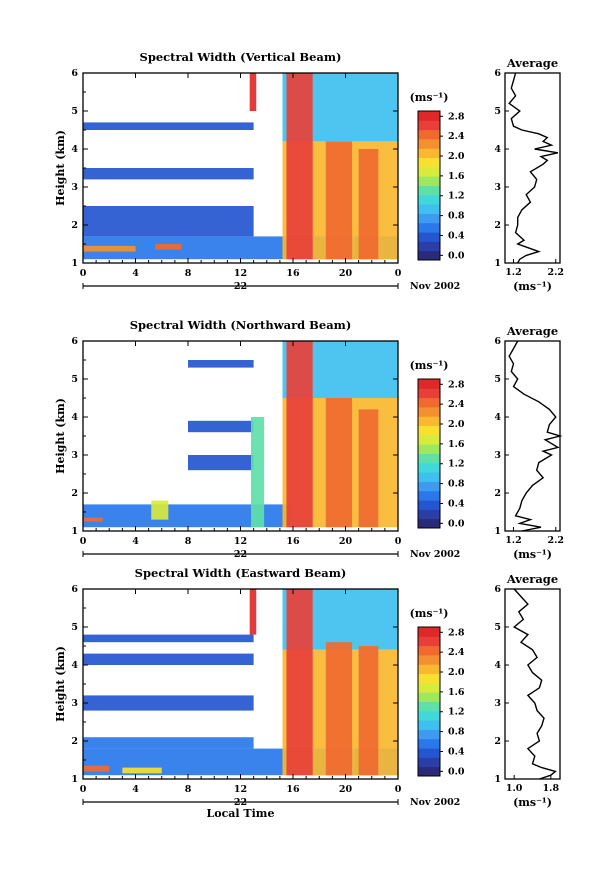  What do you see at coordinates (456, 255) in the screenshot?
I see `colorbar-tick-label: 0.0` at bounding box center [456, 255].